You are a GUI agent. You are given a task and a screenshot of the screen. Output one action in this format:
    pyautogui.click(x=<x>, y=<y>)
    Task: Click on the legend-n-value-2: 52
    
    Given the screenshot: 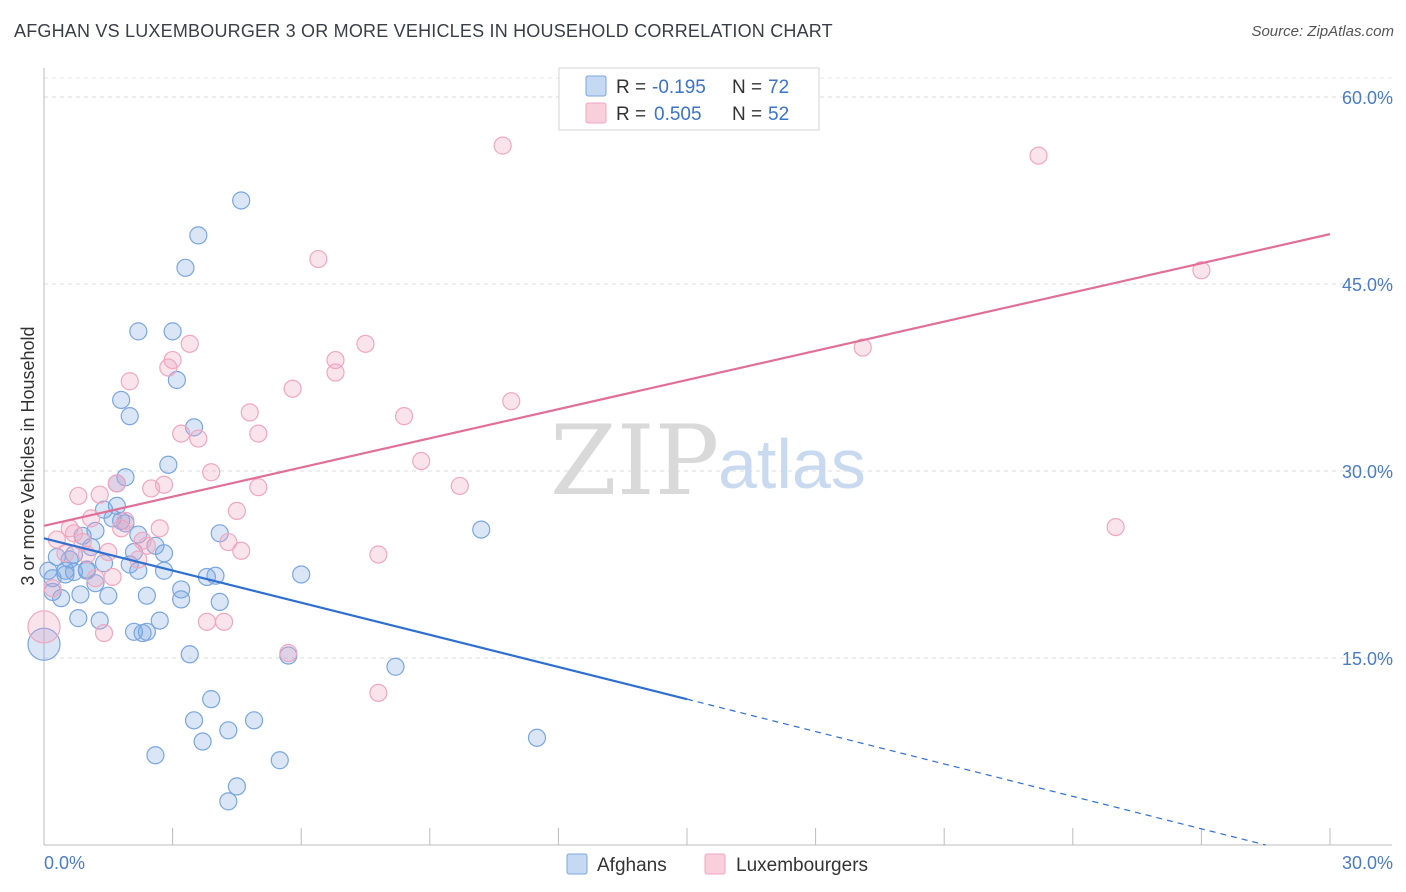 What is the action you would take?
    pyautogui.click(x=778, y=114)
    